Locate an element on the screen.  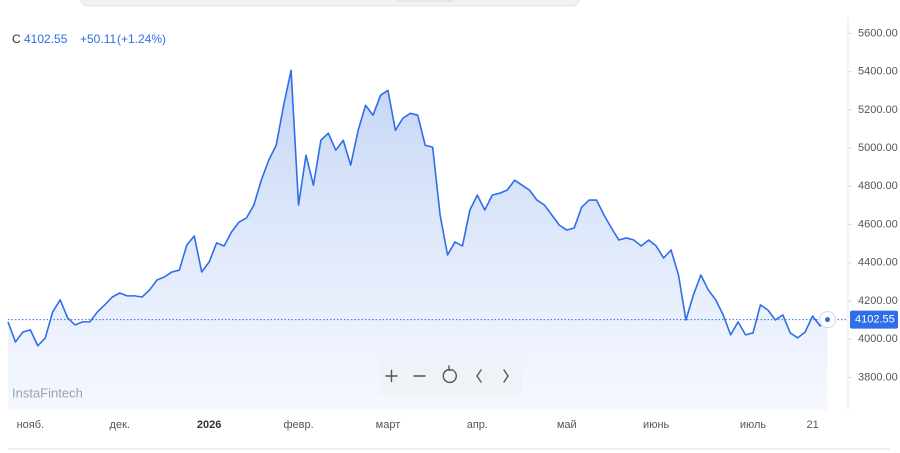
change: +50.11 is located at coordinates (98, 39).